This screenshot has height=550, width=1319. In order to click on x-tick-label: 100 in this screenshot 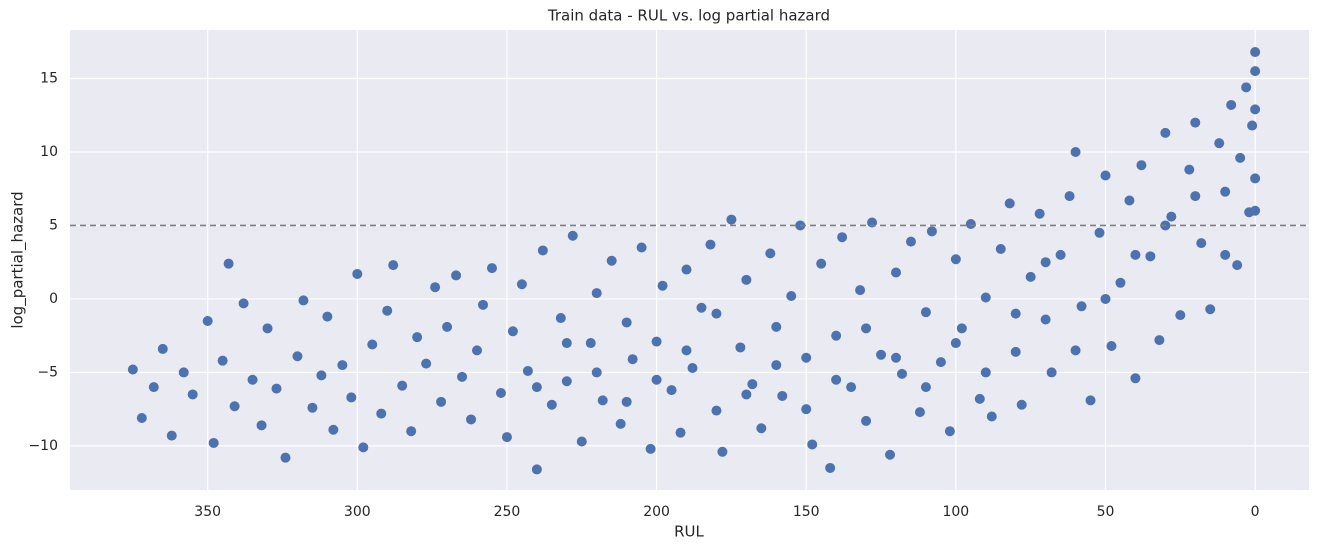, I will do `click(955, 512)`.